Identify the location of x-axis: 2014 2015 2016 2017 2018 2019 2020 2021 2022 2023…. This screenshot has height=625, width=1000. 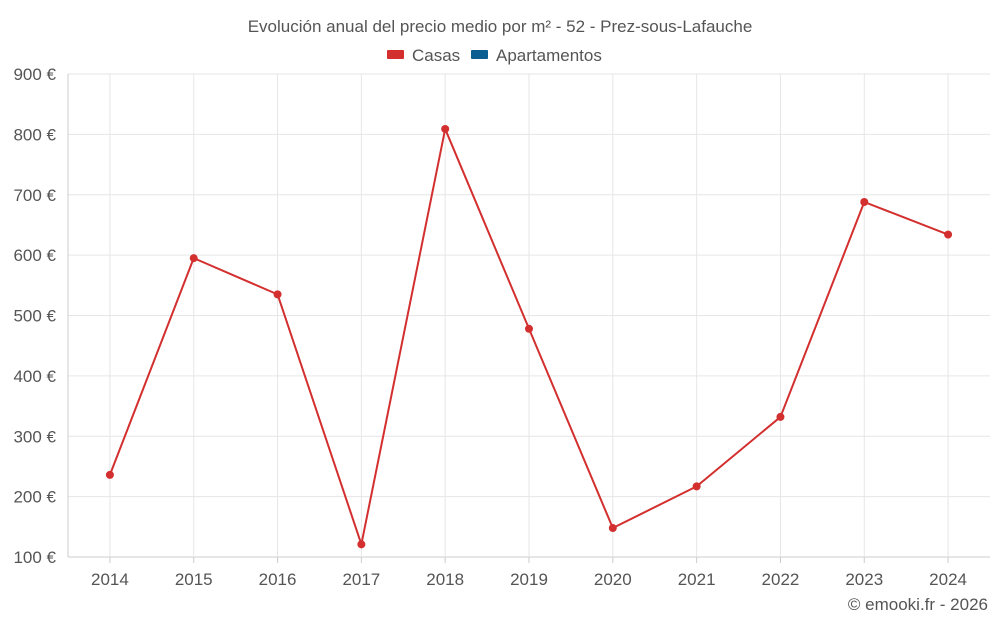
(529, 573).